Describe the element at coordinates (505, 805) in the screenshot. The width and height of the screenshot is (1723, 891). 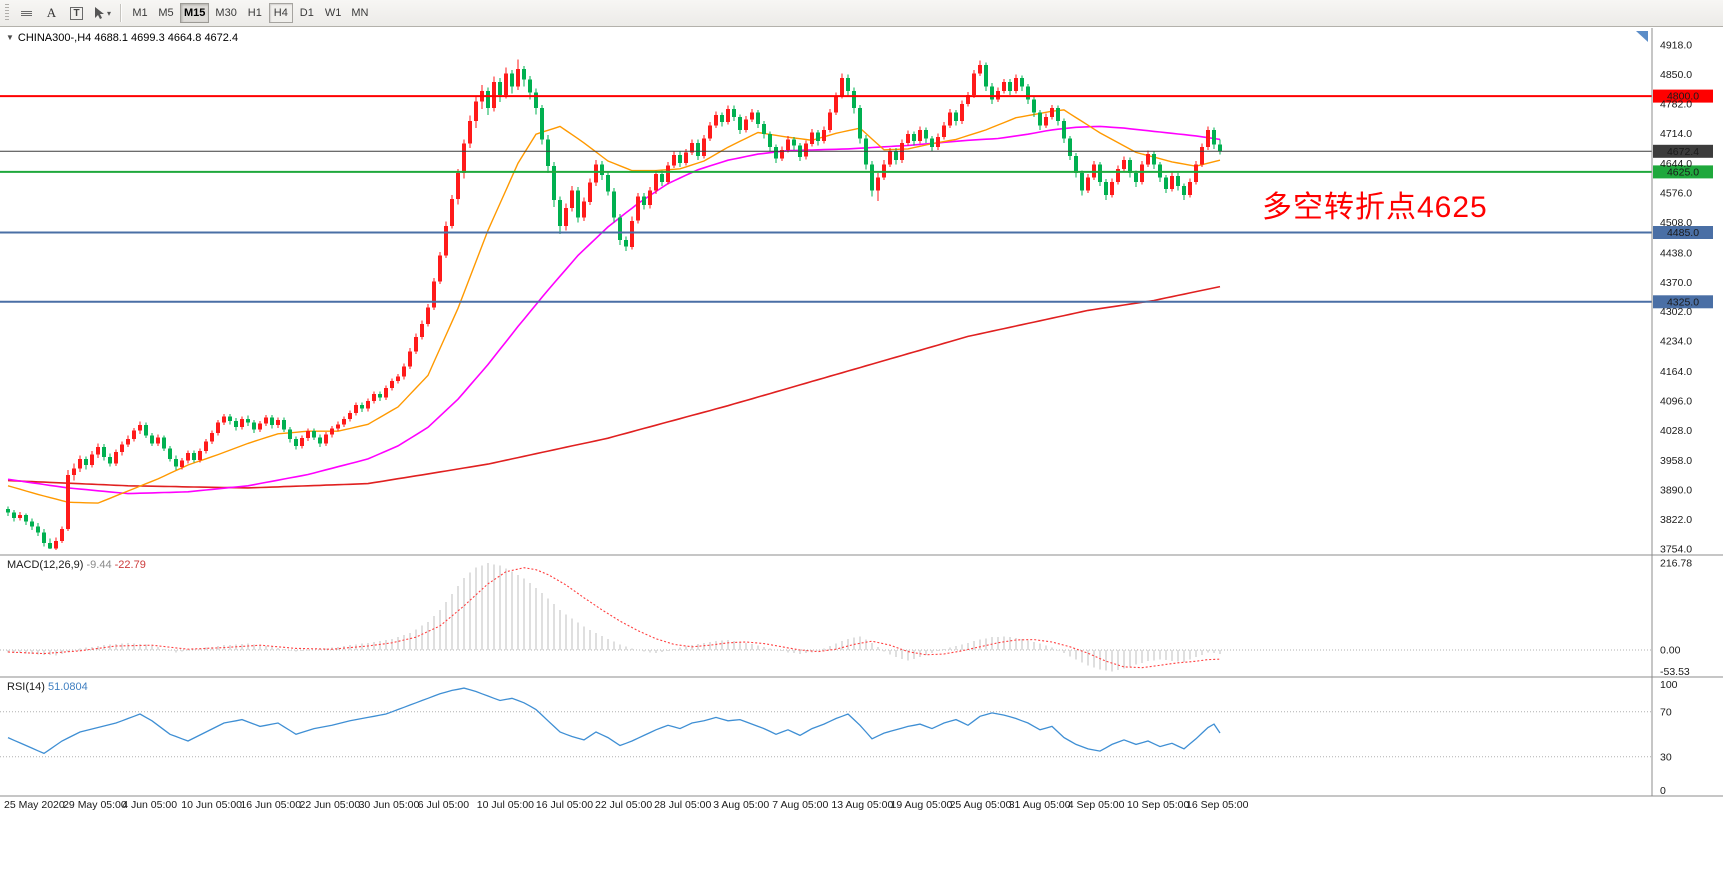
I see `svg-text: 10 Jul 05:00` at that location.